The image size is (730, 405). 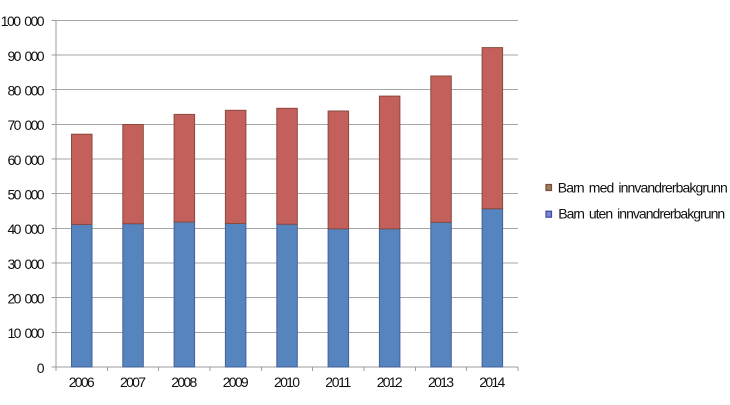 I want to click on svg-text: Barn med innvandrerbakgrunn, so click(x=643, y=188).